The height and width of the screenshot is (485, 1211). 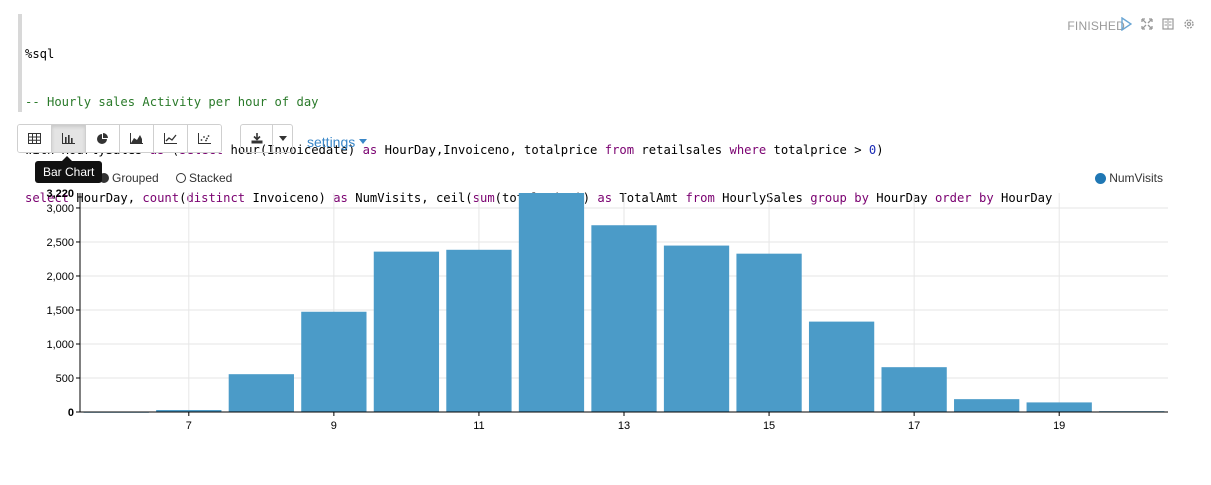 I want to click on bar-chart-icon, so click(x=68, y=138).